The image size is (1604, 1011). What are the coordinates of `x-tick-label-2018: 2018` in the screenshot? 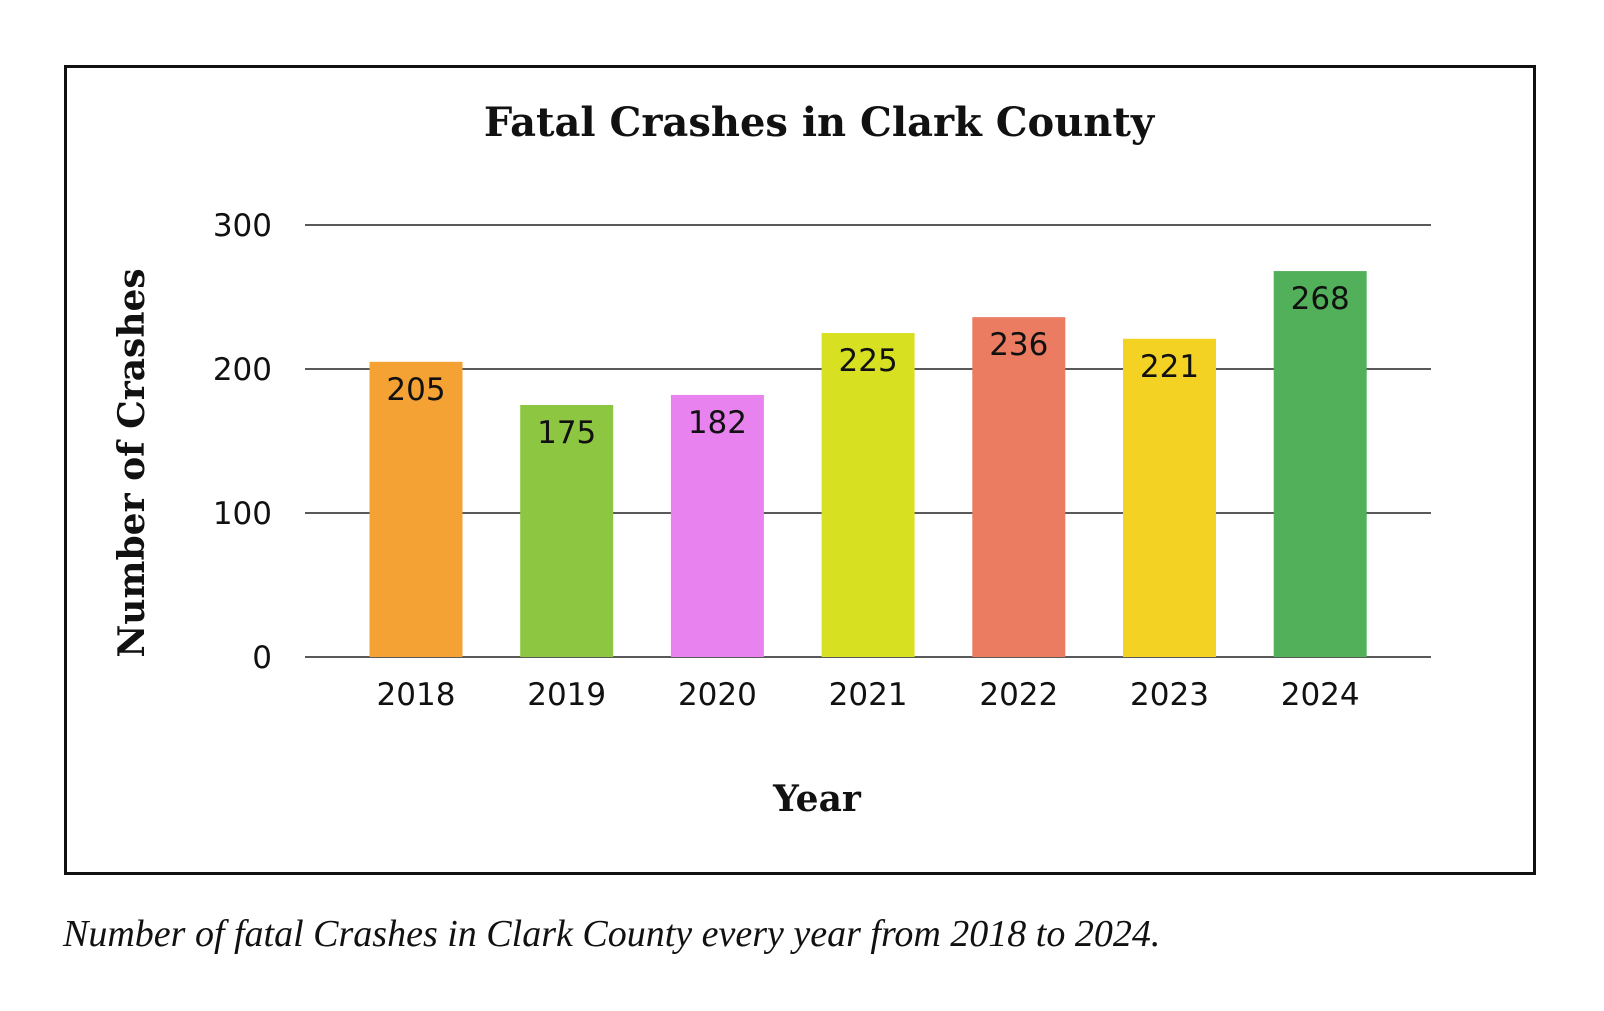 It's located at (416, 695).